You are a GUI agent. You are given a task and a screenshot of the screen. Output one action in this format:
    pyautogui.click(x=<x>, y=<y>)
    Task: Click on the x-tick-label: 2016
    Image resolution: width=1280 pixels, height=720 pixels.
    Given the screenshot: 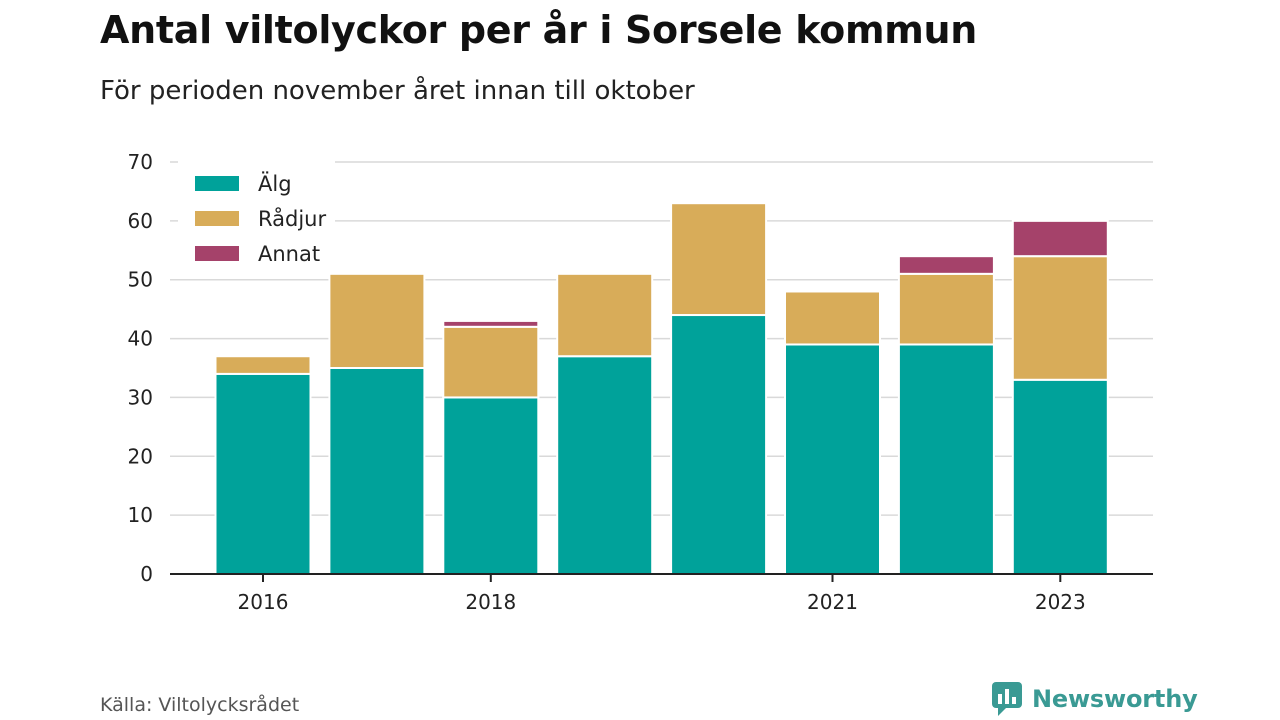 What is the action you would take?
    pyautogui.click(x=263, y=602)
    